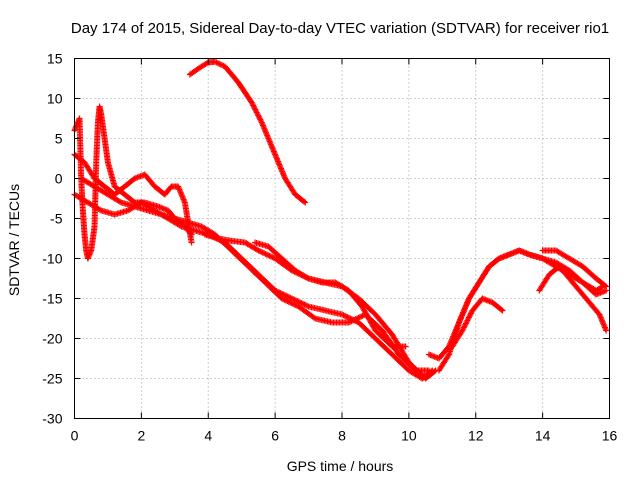 The image size is (640, 480). Describe the element at coordinates (59, 179) in the screenshot. I see `y-tick-label: 0` at that location.